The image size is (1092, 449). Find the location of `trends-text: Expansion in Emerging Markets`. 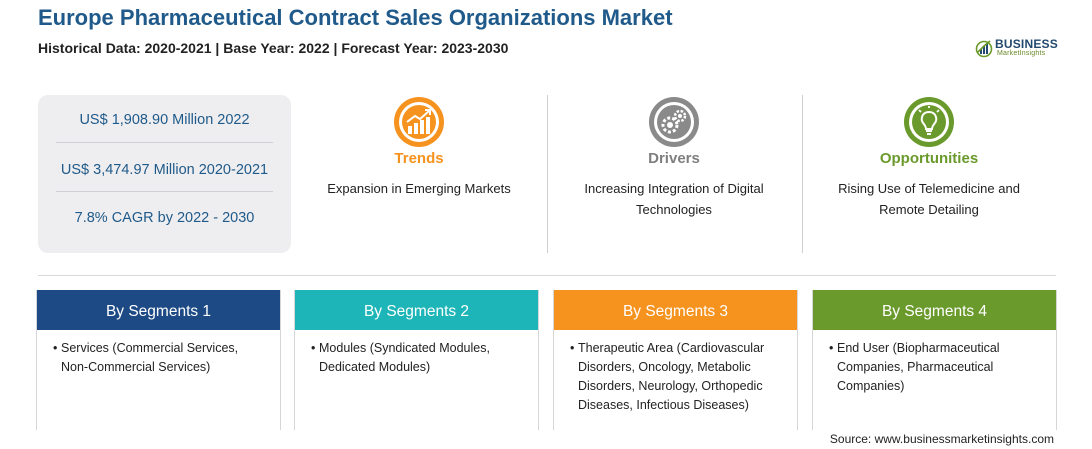

trends-text: Expansion in Emerging Markets is located at coordinates (419, 188).